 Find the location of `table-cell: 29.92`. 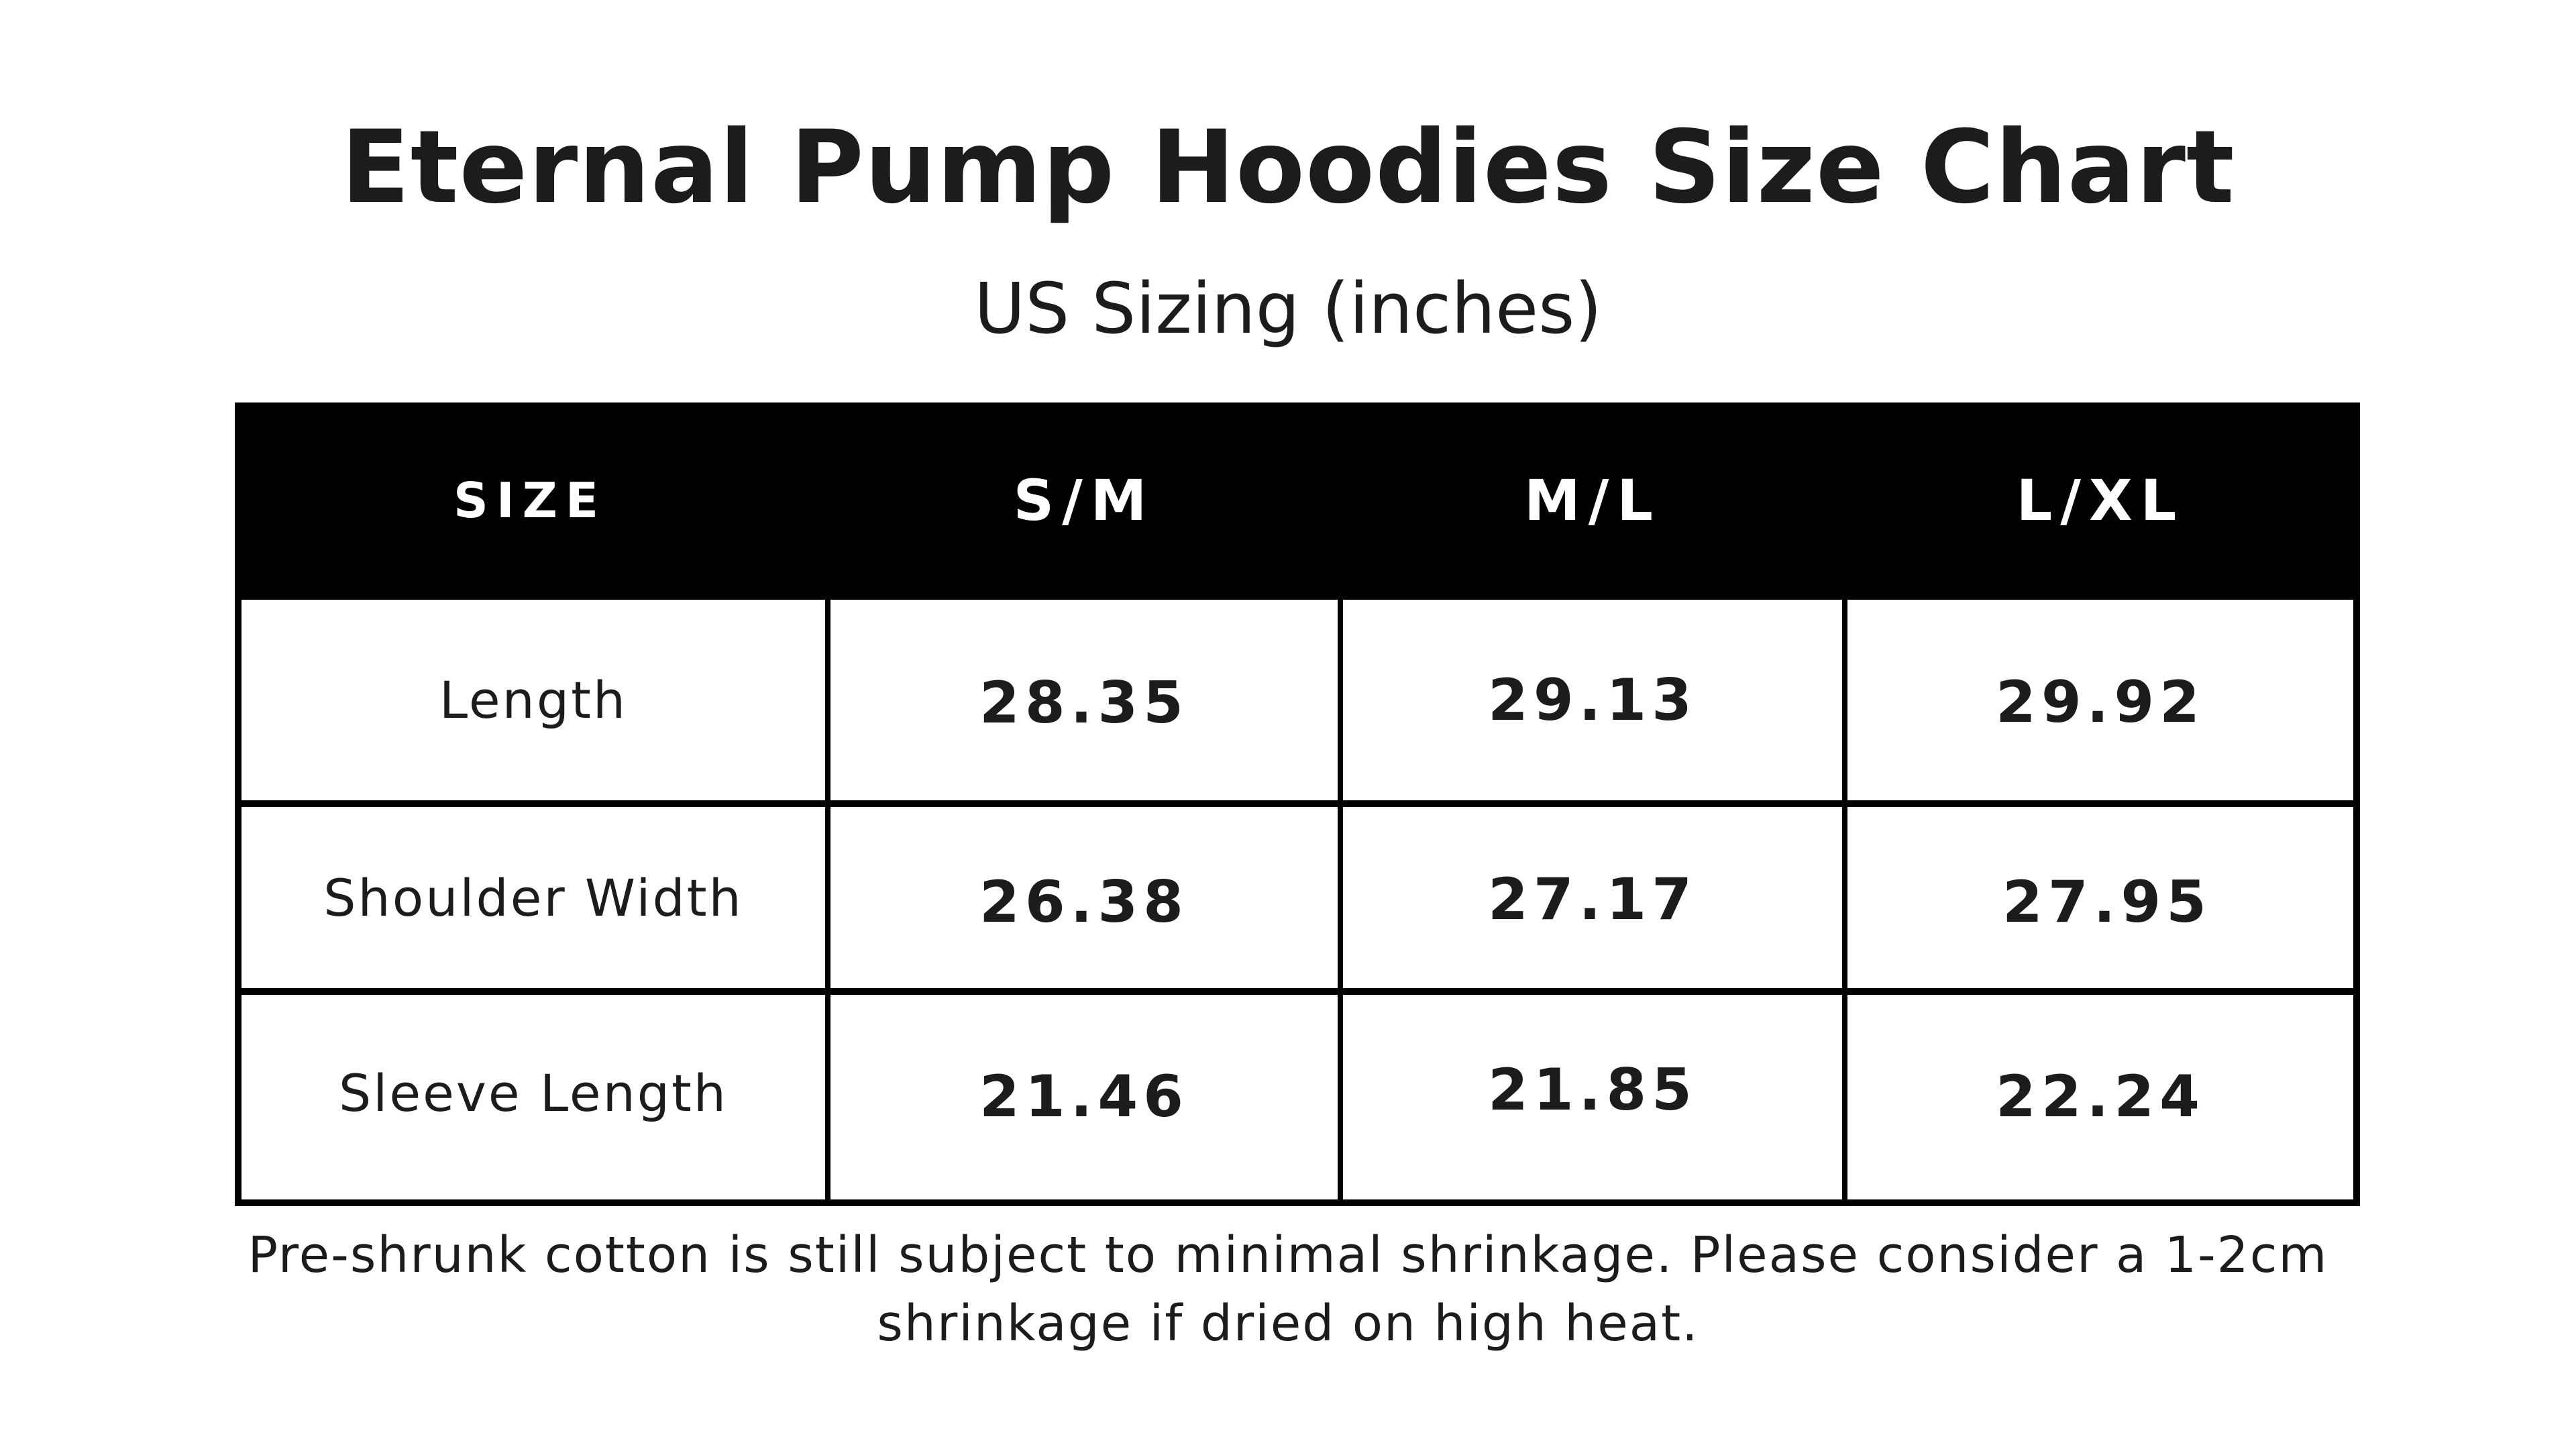

table-cell: 29.92 is located at coordinates (2100, 700).